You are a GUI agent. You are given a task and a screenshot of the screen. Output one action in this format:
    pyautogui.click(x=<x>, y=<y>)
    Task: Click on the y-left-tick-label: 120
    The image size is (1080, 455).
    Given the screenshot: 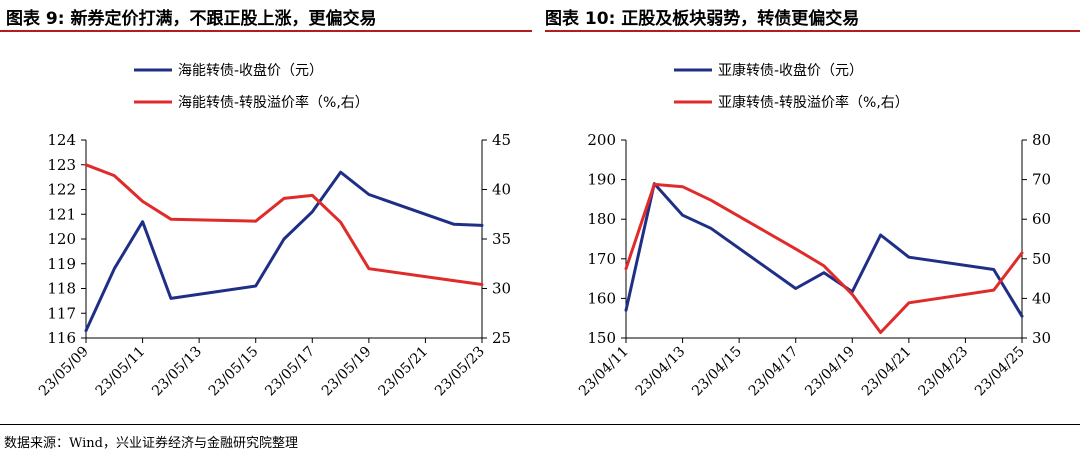 What is the action you would take?
    pyautogui.click(x=61, y=239)
    